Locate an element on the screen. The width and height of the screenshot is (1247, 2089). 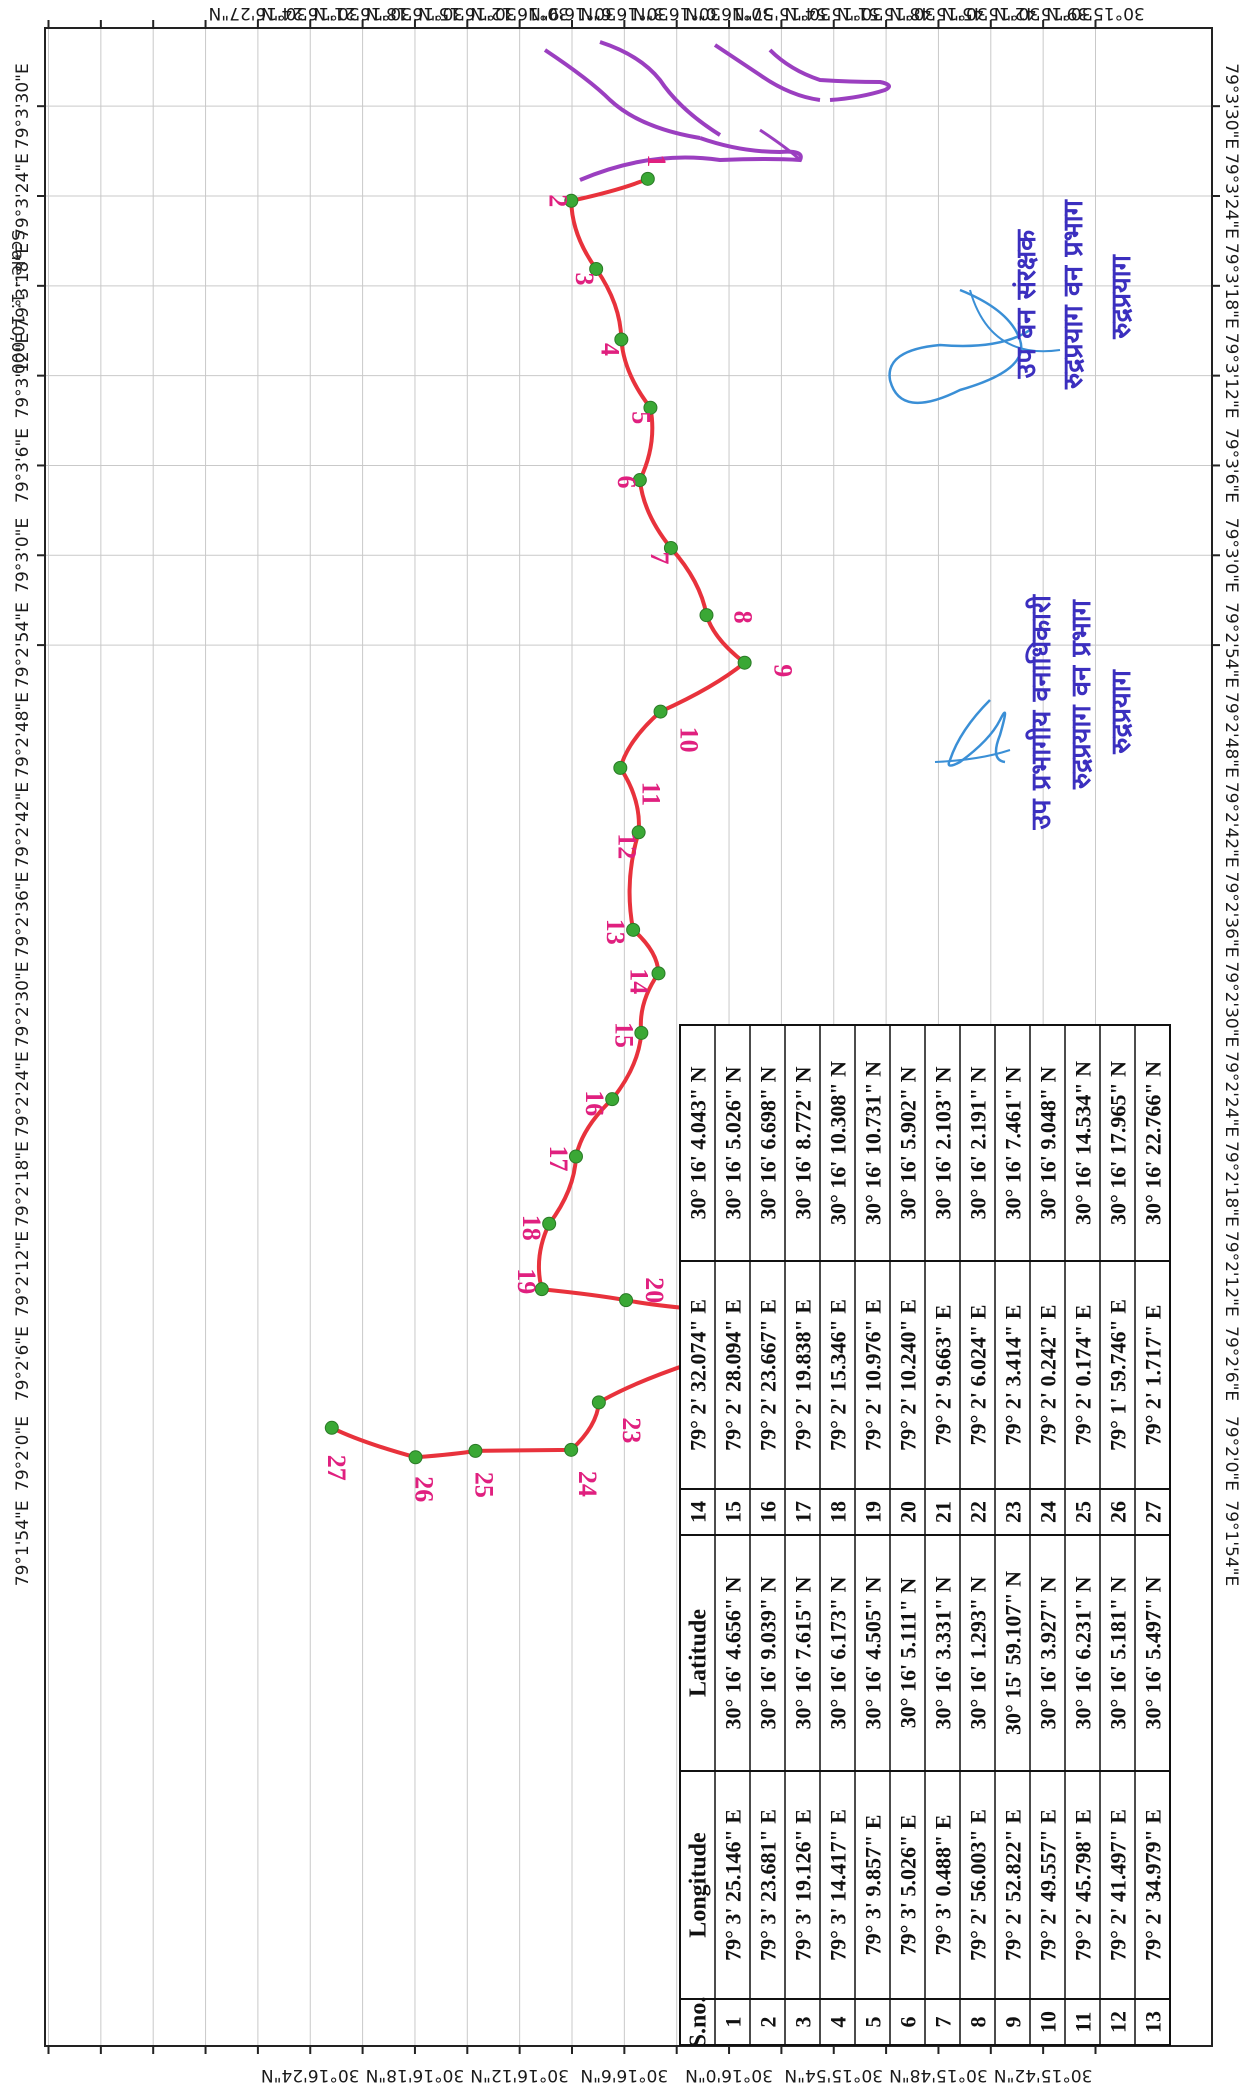
table-cell-sno: 9 is located at coordinates (1013, 2022).